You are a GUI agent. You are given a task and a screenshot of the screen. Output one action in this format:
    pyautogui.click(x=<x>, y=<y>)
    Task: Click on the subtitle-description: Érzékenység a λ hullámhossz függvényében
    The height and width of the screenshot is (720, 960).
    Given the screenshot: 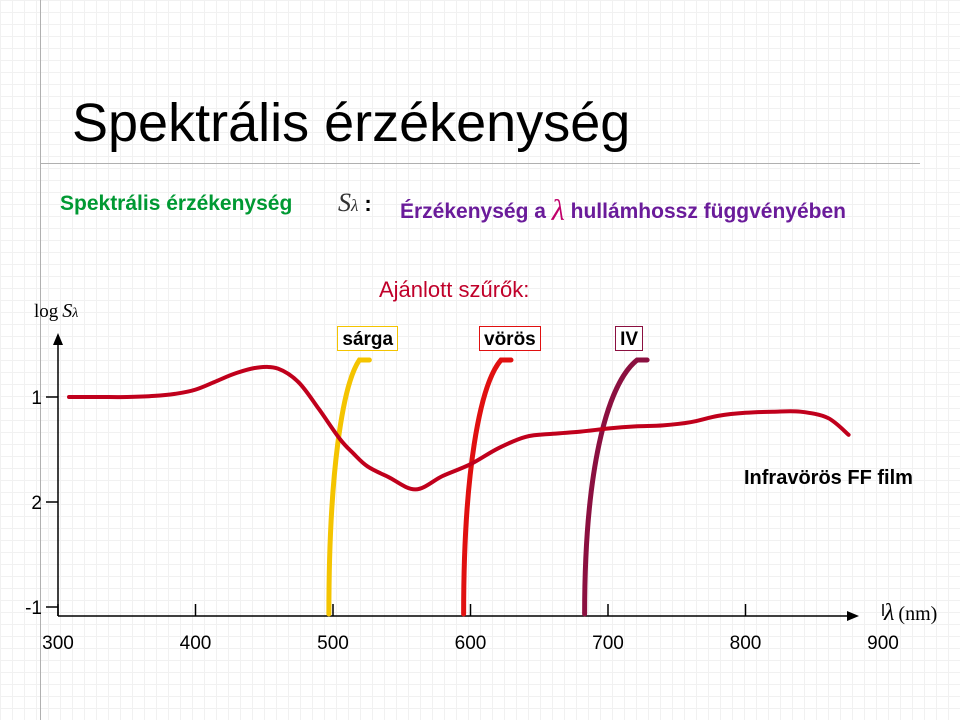 What is the action you would take?
    pyautogui.click(x=623, y=209)
    